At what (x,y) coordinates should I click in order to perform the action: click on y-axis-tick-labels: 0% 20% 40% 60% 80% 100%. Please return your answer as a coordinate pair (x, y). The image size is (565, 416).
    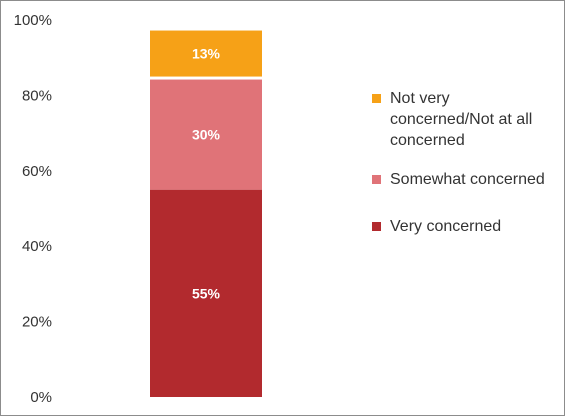
    Looking at the image, I should click on (33, 209).